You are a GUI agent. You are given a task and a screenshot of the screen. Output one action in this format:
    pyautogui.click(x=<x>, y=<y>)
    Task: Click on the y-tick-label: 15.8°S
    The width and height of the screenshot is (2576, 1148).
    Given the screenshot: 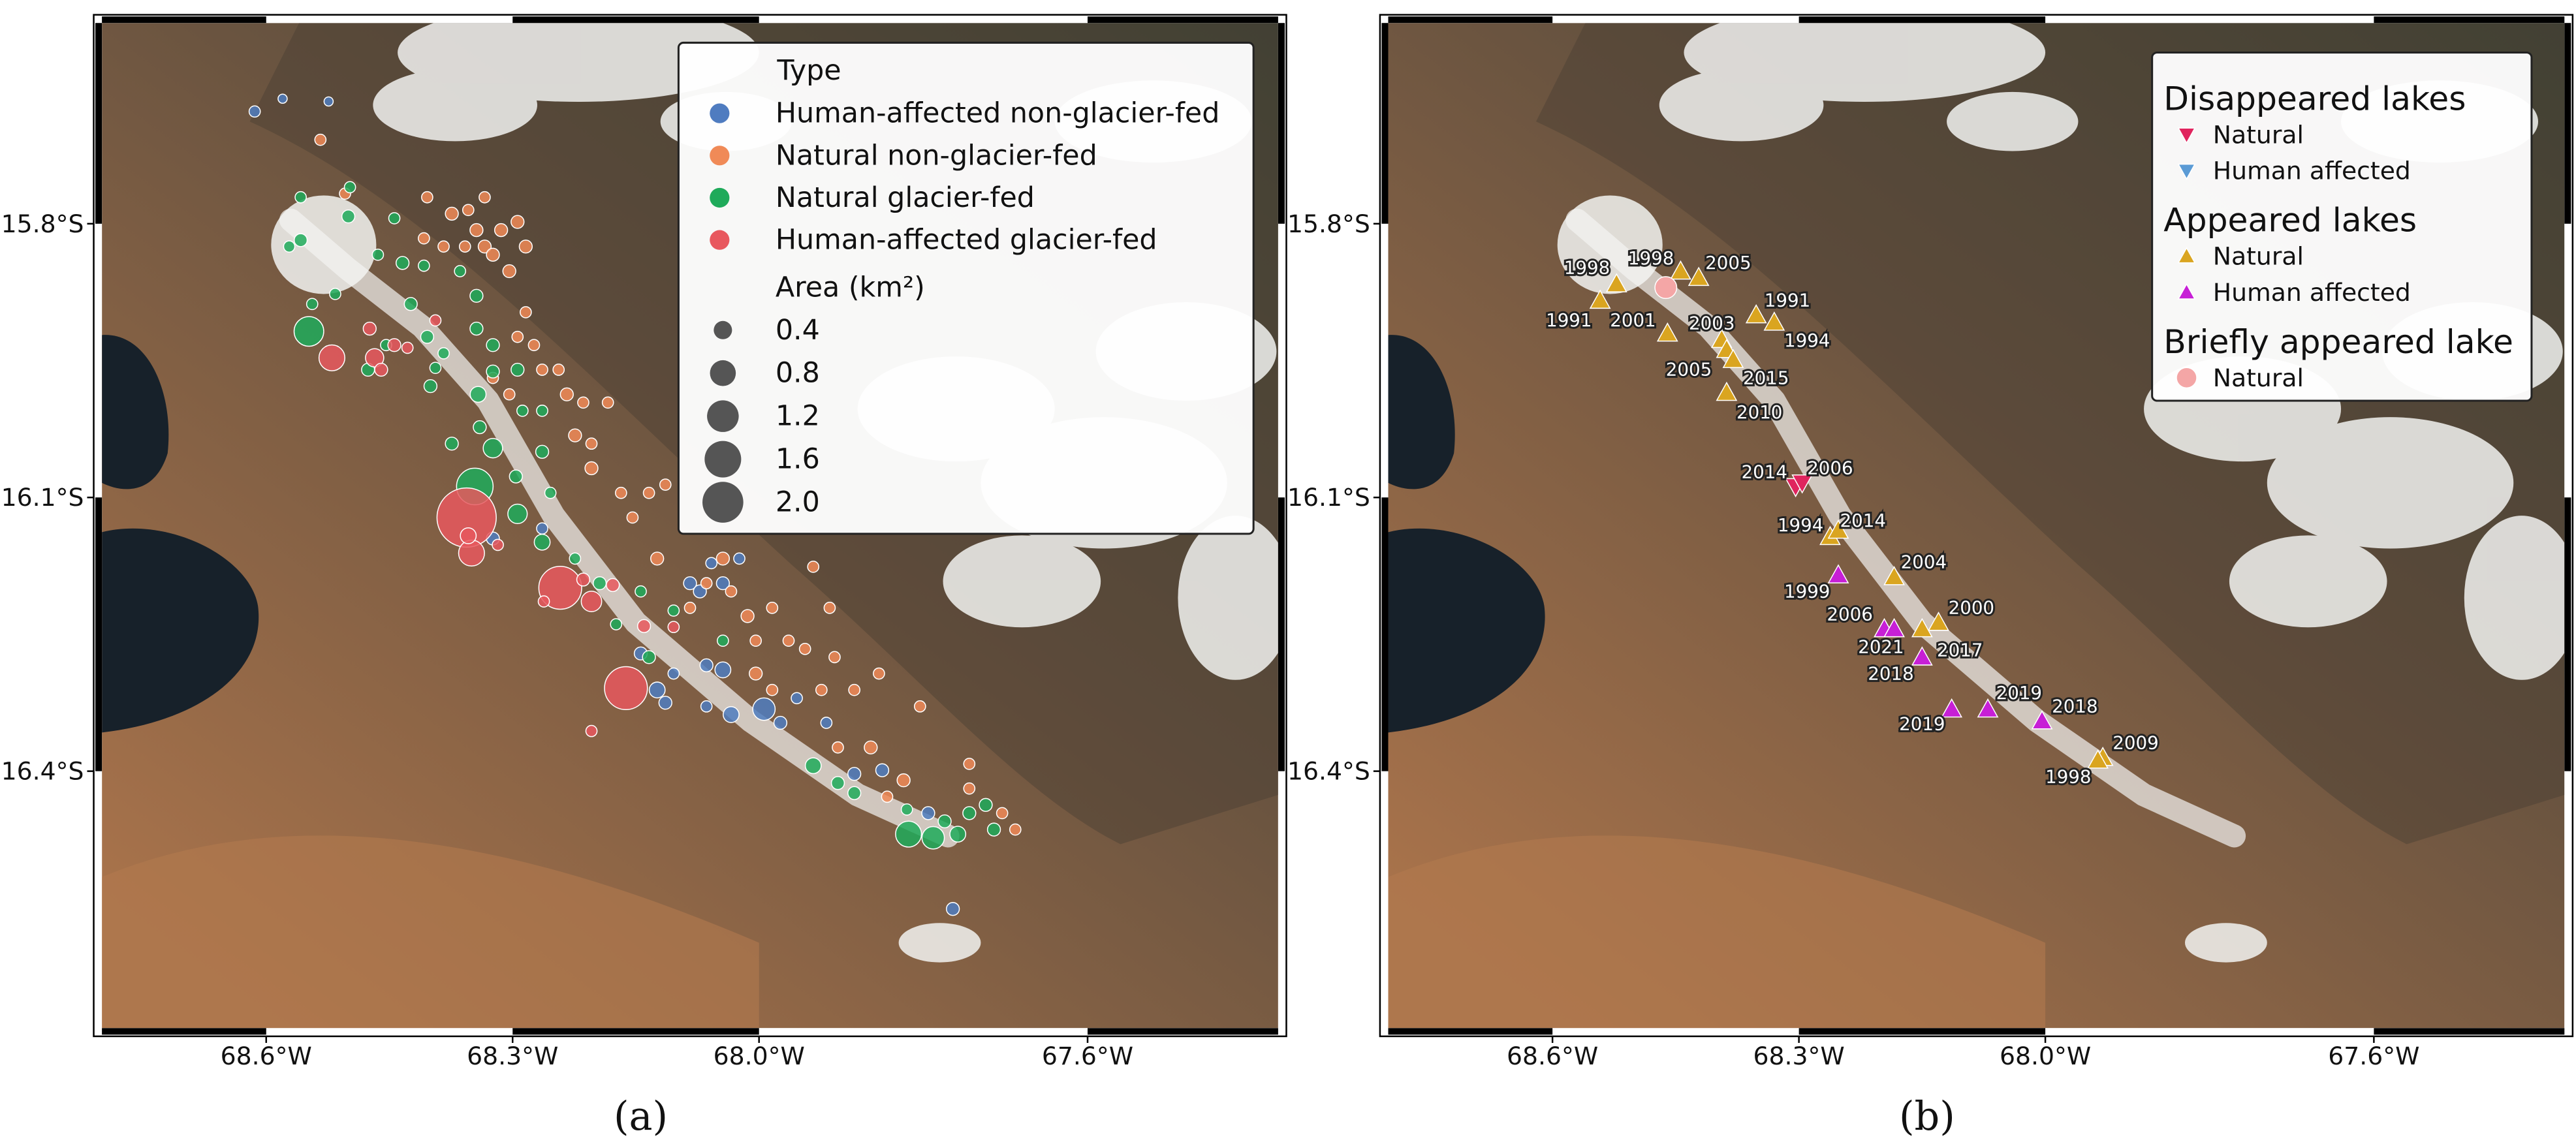 What is the action you would take?
    pyautogui.click(x=43, y=223)
    